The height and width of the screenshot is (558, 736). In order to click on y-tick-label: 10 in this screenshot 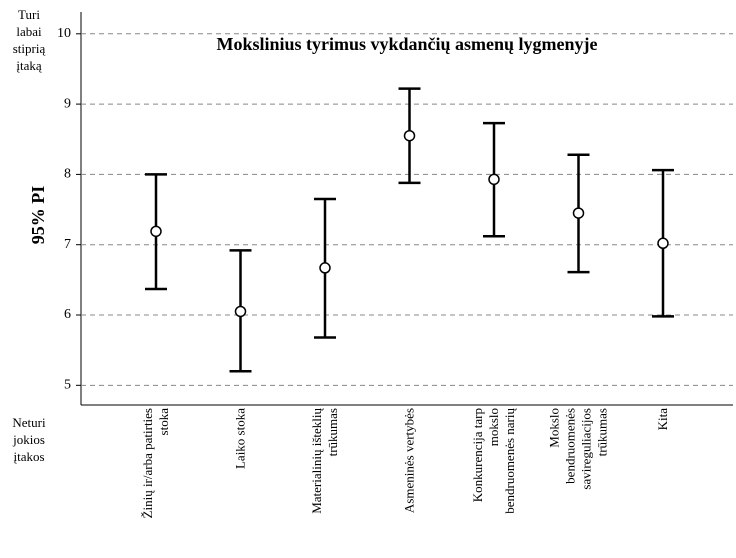, I will do `click(64, 33)`.